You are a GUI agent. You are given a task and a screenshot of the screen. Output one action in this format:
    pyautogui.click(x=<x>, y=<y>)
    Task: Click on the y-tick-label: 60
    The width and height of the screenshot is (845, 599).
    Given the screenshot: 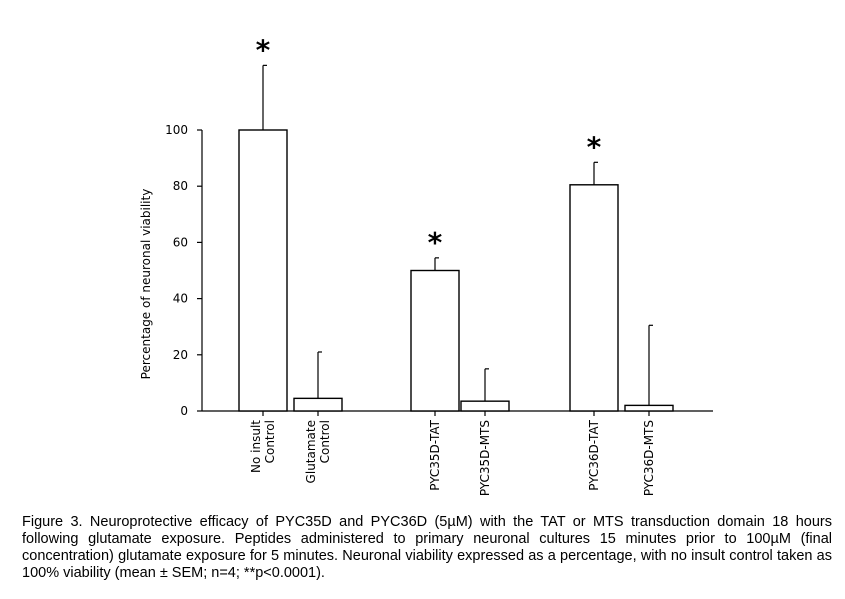 What is the action you would take?
    pyautogui.click(x=180, y=242)
    